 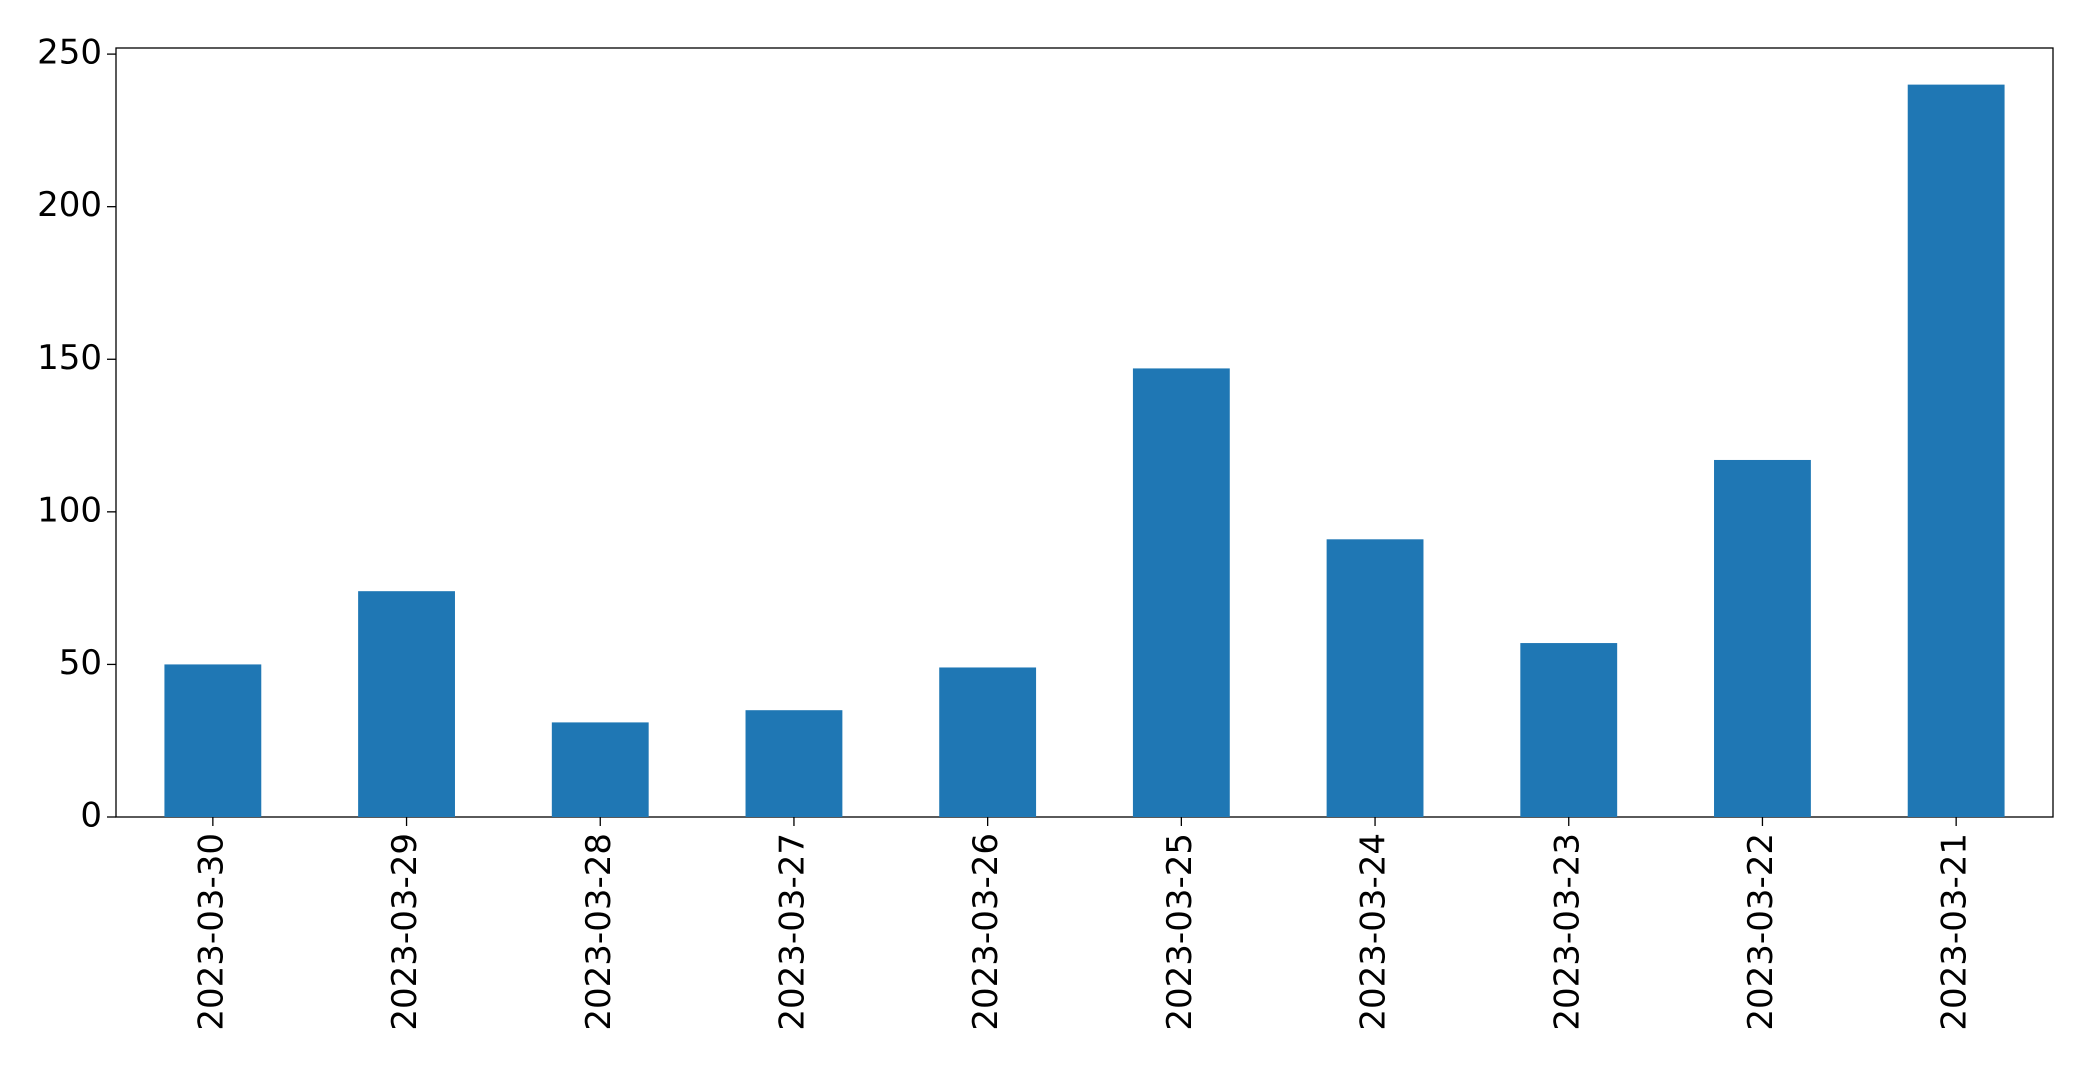 What do you see at coordinates (69, 358) in the screenshot?
I see `y-tick-label: 150` at bounding box center [69, 358].